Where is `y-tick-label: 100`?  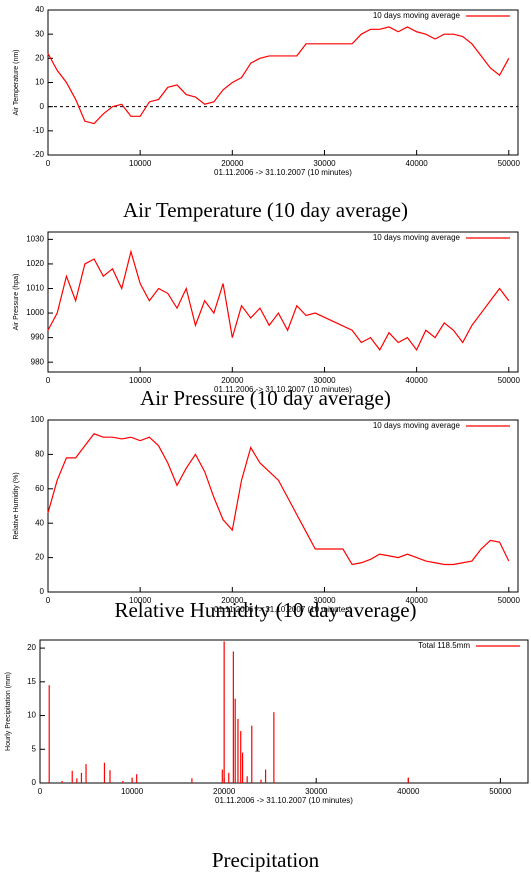 y-tick-label: 100 is located at coordinates (38, 419).